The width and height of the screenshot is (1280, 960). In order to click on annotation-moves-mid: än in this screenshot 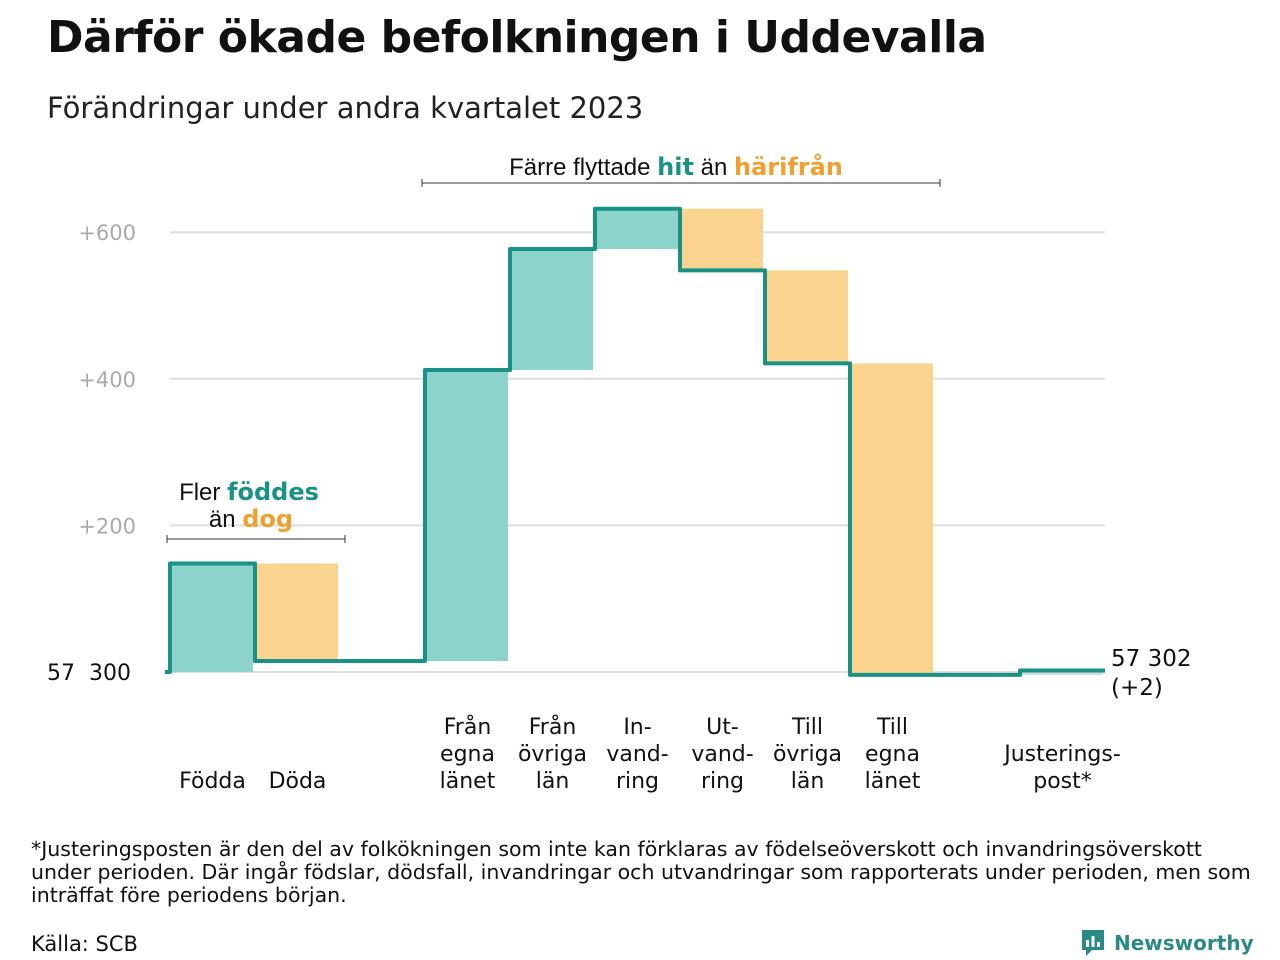, I will do `click(714, 167)`.